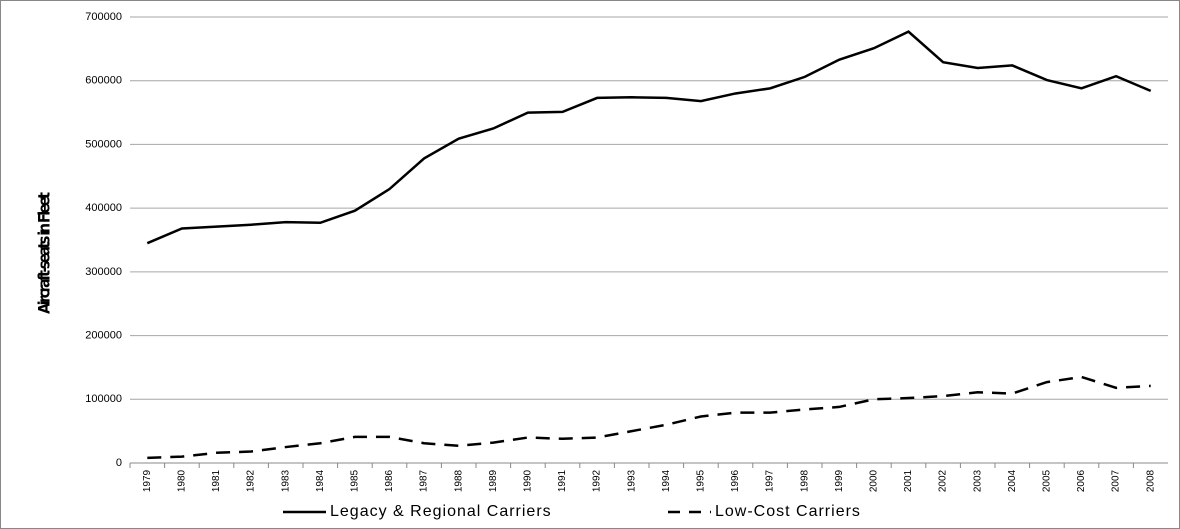  Describe the element at coordinates (735, 480) in the screenshot. I see `x-tick-label: 1996` at that location.